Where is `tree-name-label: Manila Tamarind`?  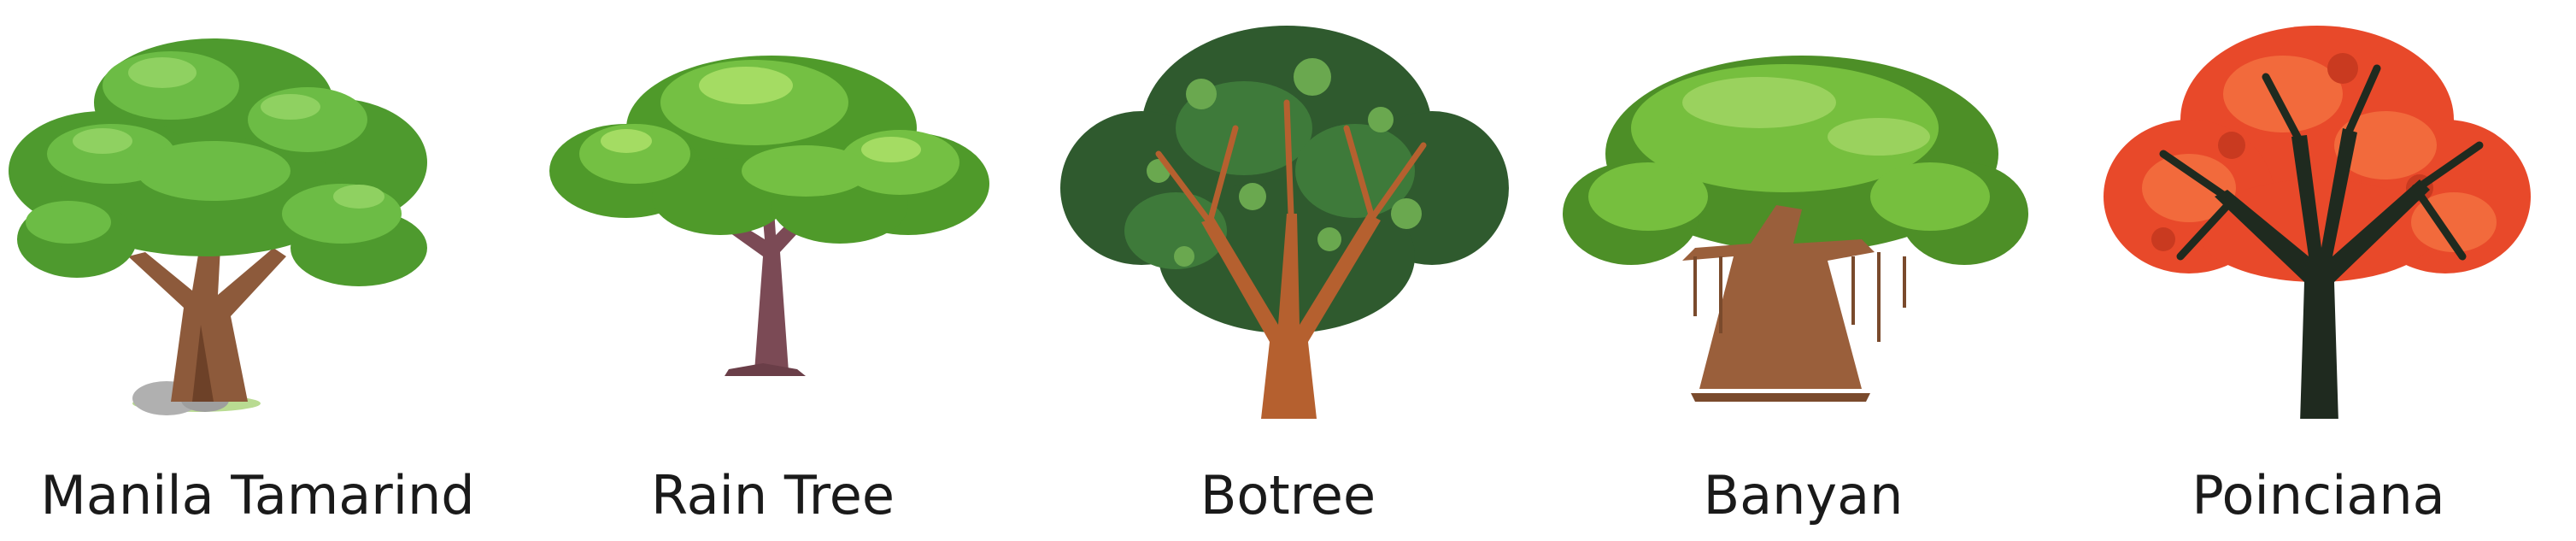
tree-name-label: Manila Tamarind is located at coordinates (257, 495).